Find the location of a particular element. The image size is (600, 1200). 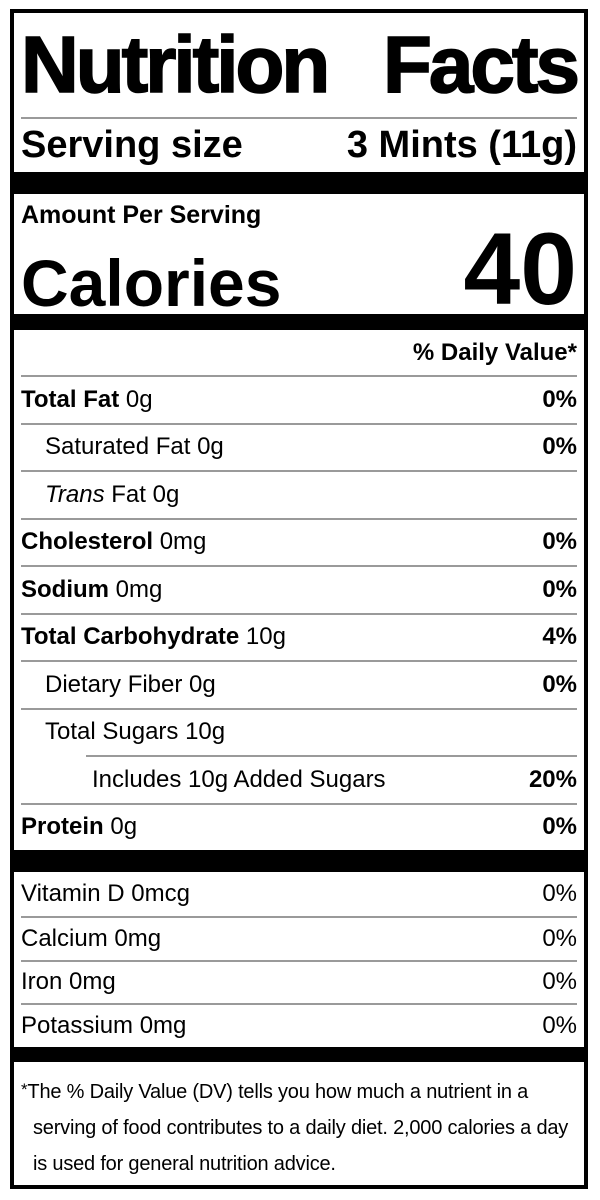

nutrient-name: Total Sugars 10g is located at coordinates (135, 732).